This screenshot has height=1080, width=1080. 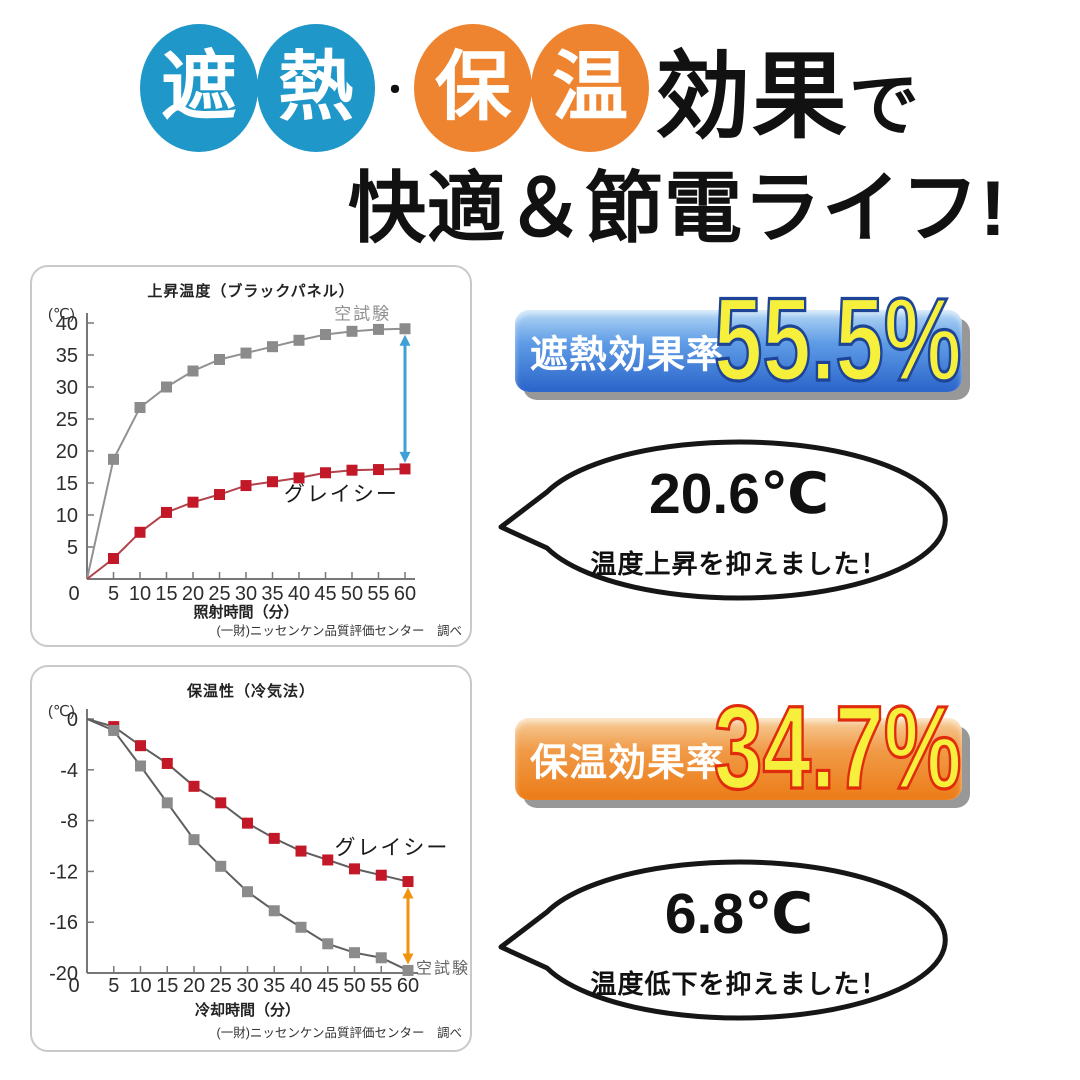 I want to click on circle-netsu-char: 熱, so click(x=316, y=87).